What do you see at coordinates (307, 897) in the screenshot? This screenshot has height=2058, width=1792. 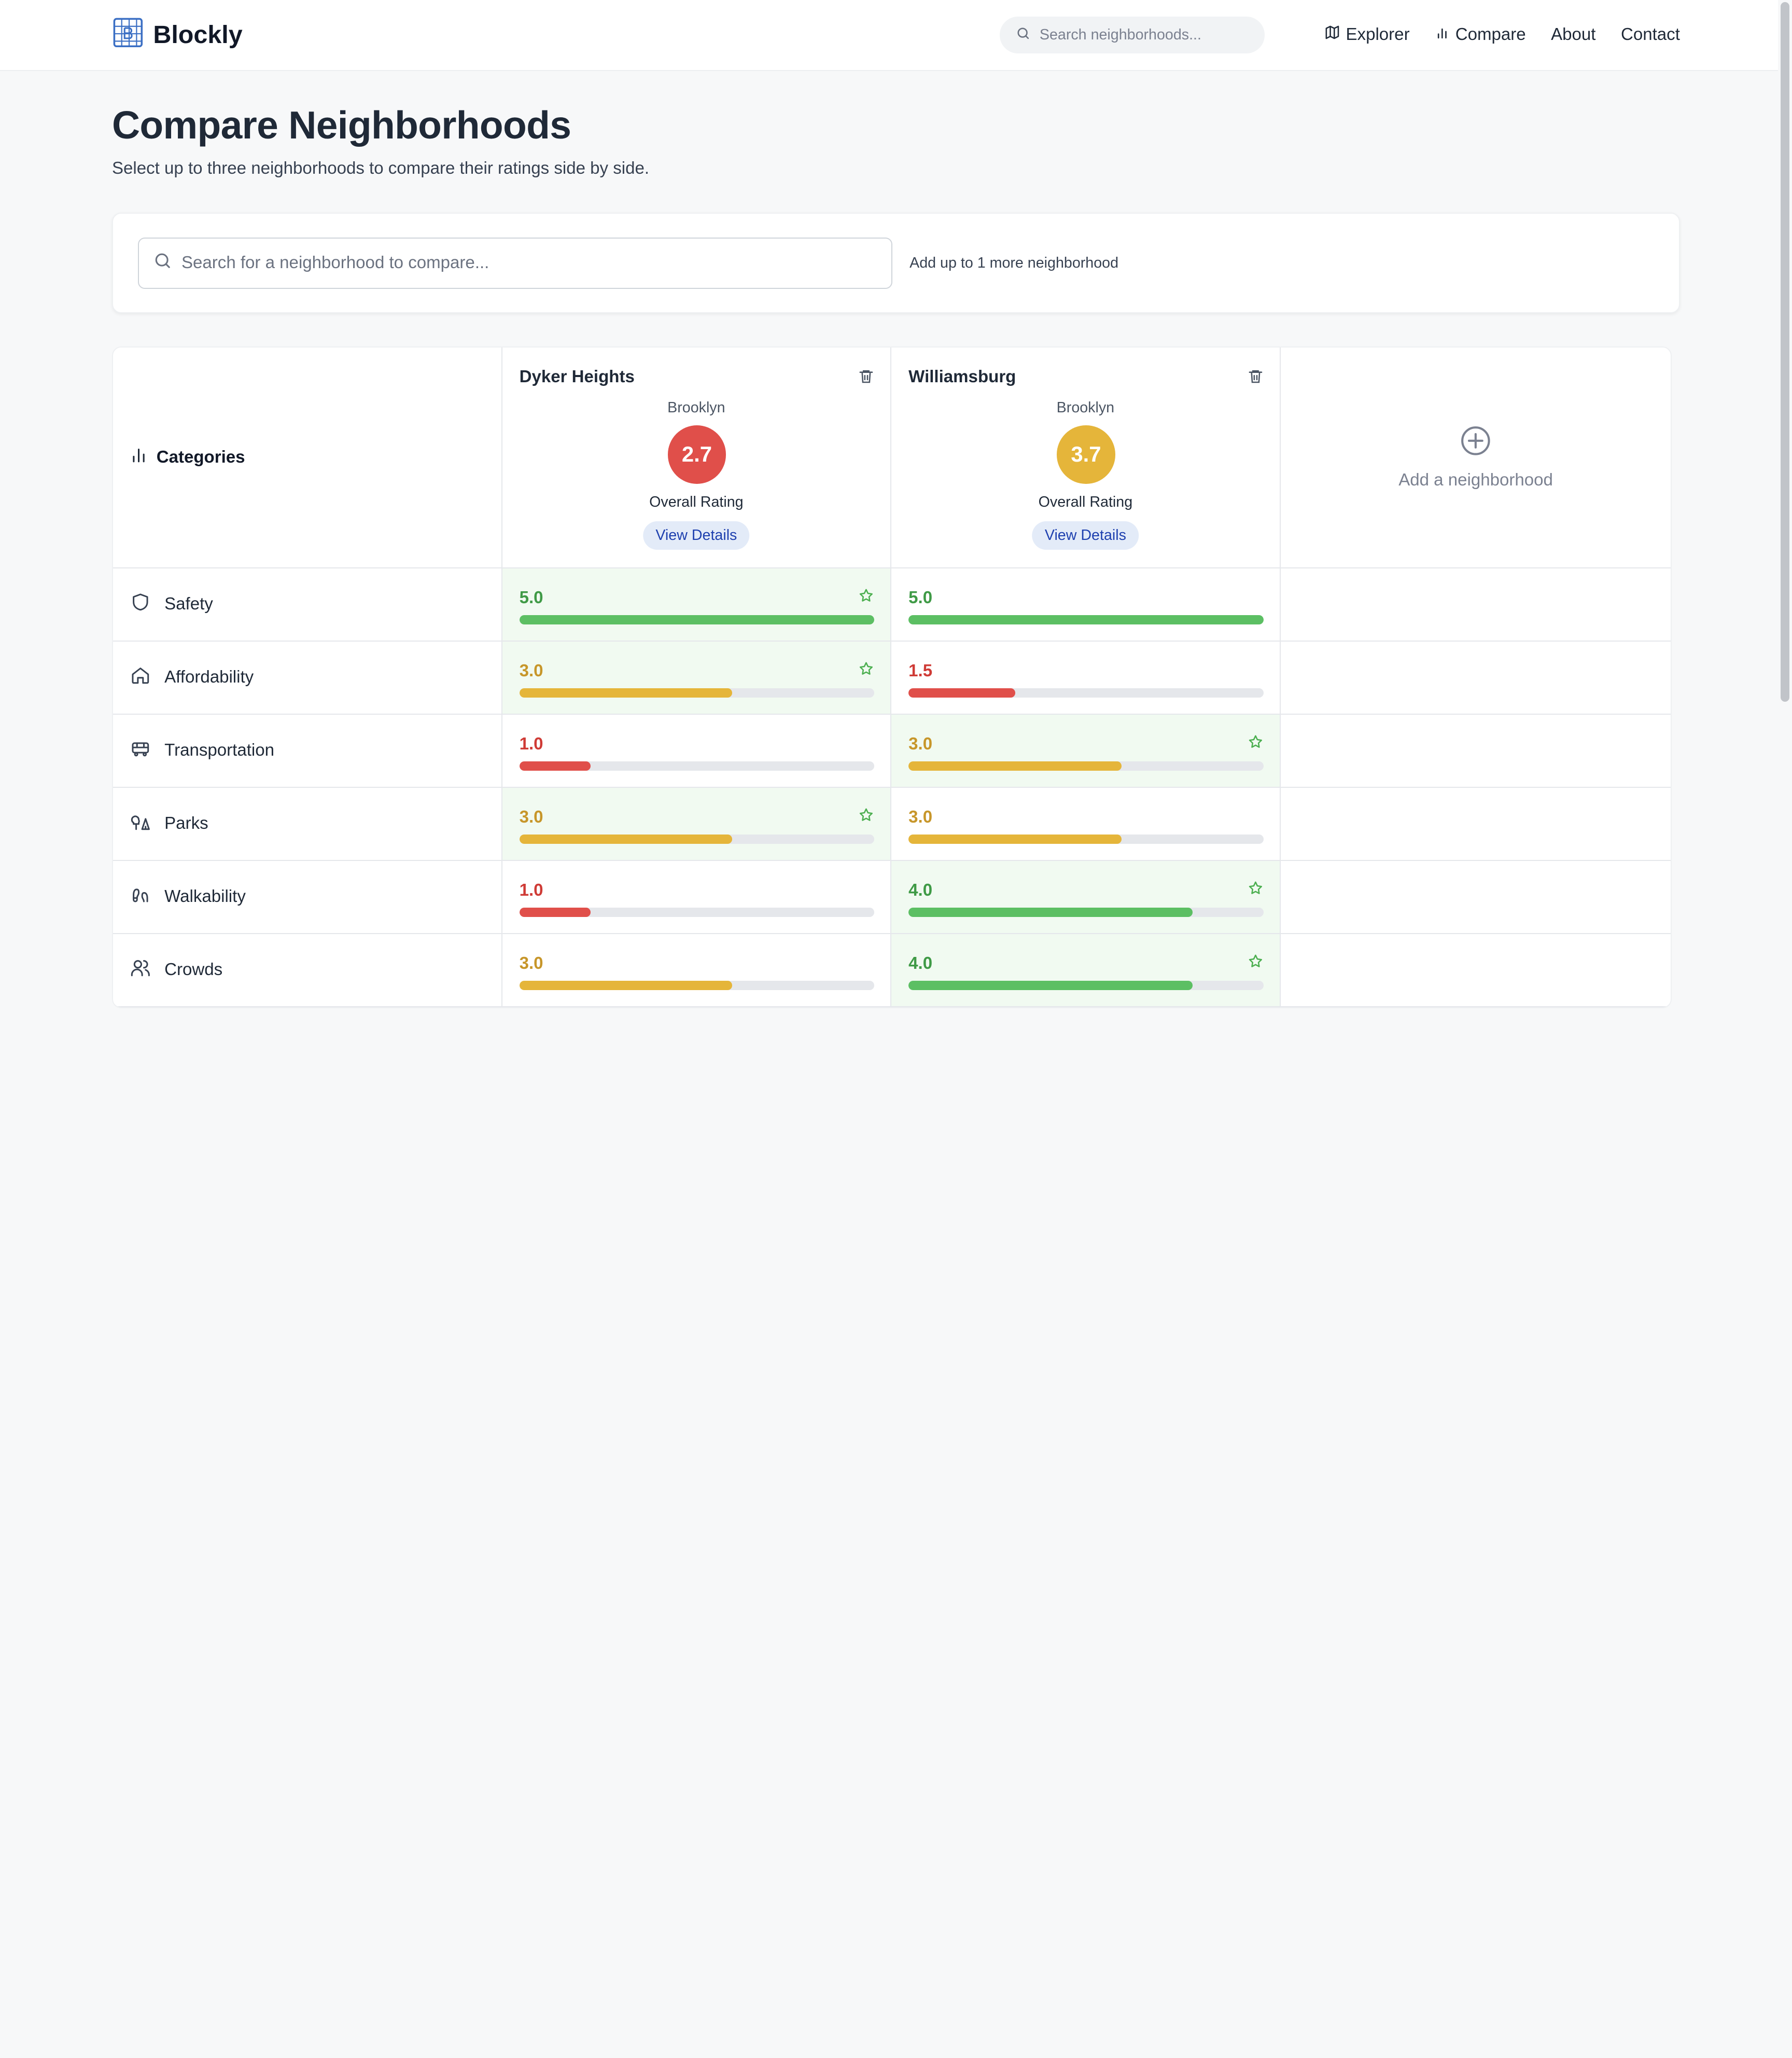 I see `category-cell: Walkability` at bounding box center [307, 897].